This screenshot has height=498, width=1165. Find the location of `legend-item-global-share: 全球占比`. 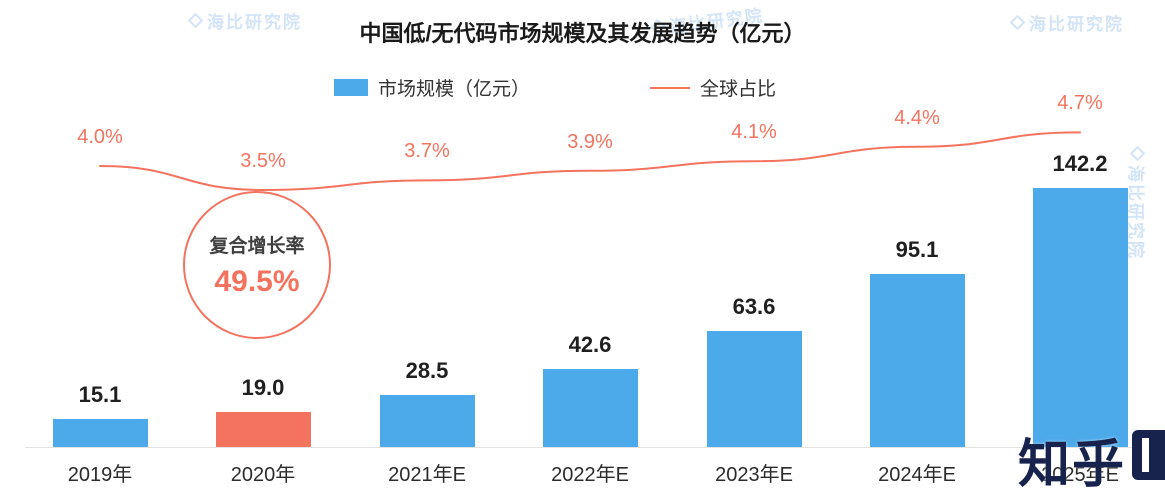

legend-item-global-share: 全球占比 is located at coordinates (713, 87).